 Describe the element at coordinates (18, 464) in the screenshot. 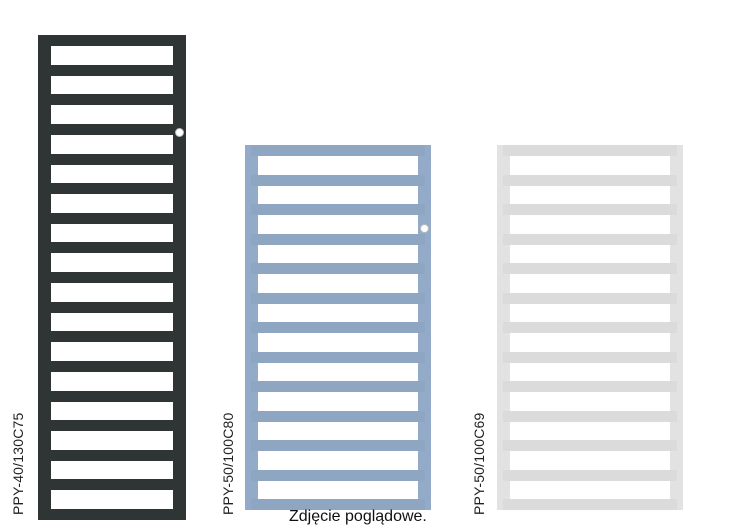

I see `model-label-1: PPY-40/130C75` at that location.